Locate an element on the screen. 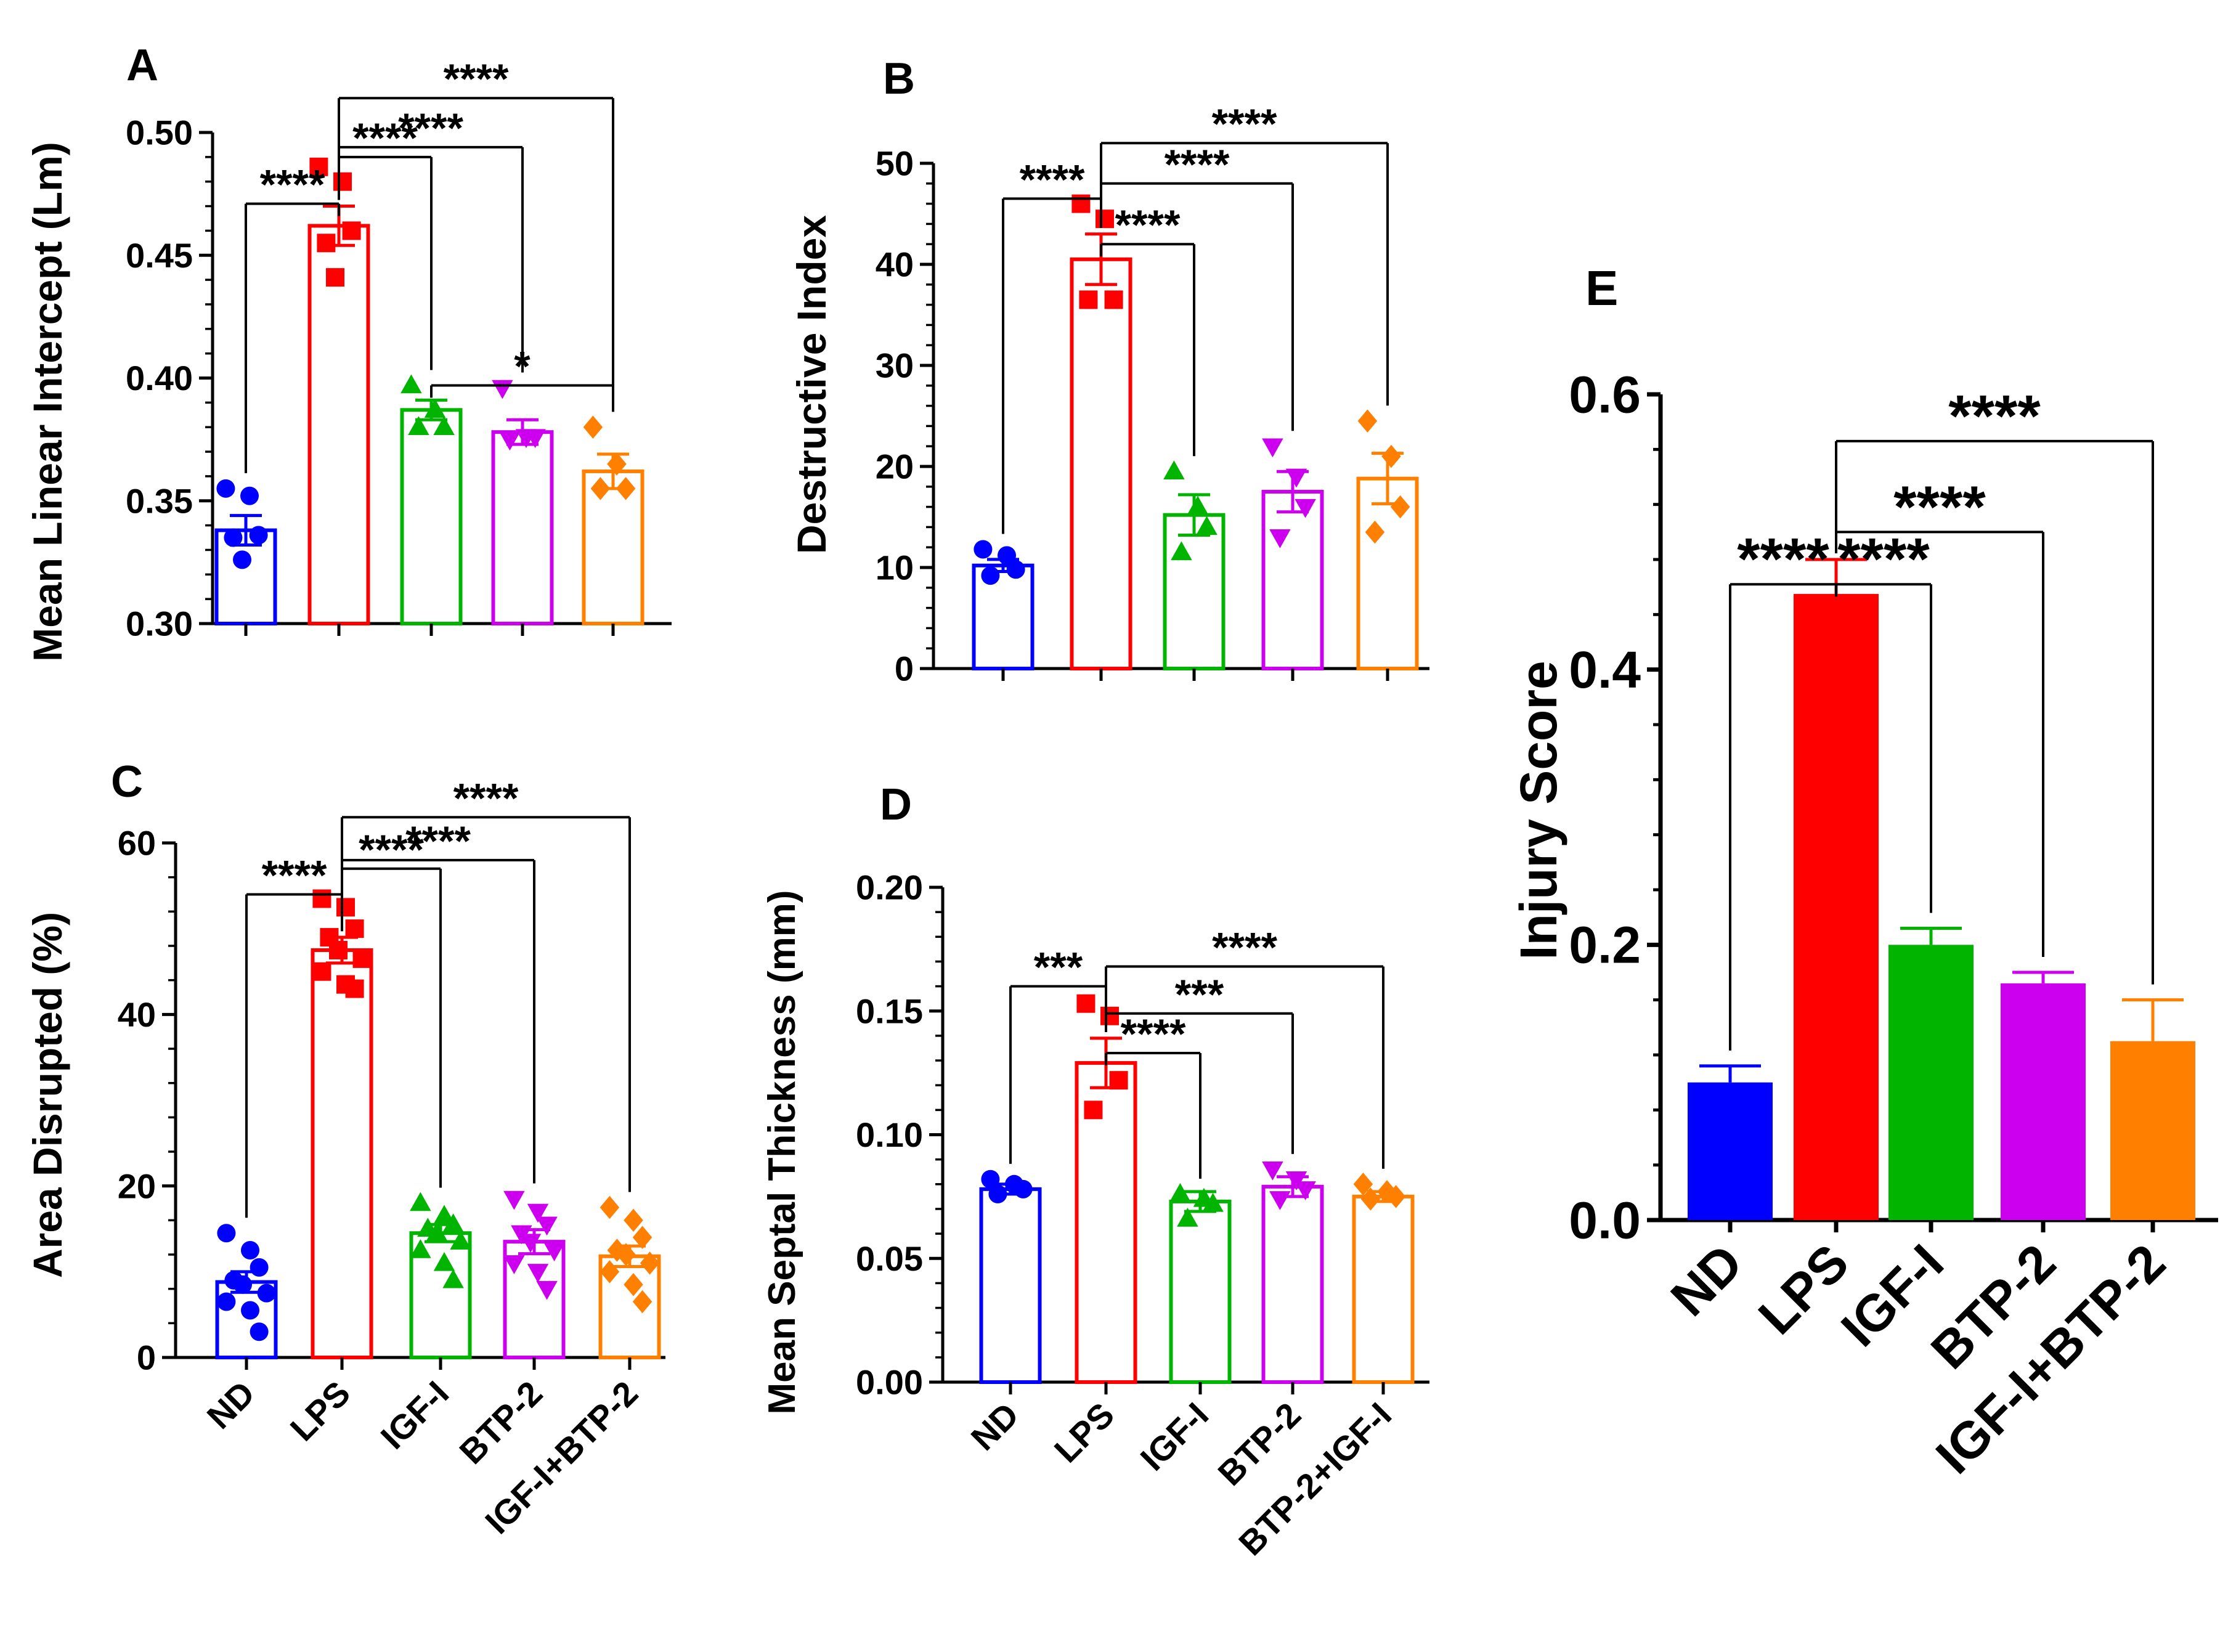 This screenshot has width=2236, height=1652. y-tick-label: 0.30 is located at coordinates (159, 623).